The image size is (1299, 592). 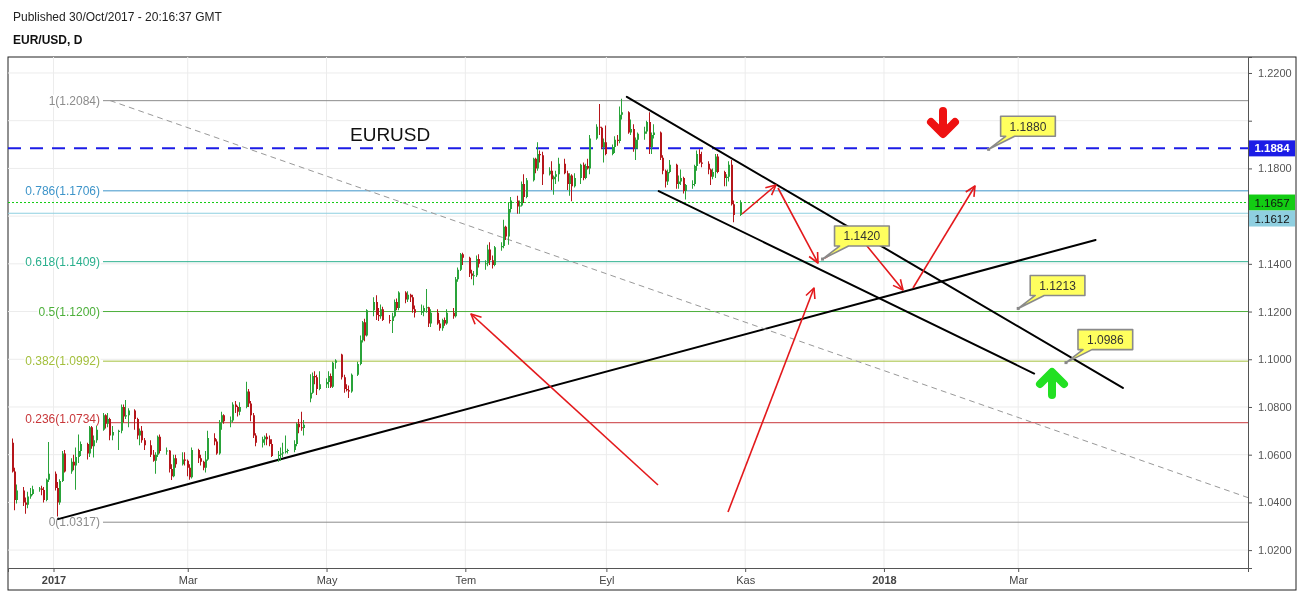 What do you see at coordinates (62, 361) in the screenshot?
I see `ref-line-label: 0.382(1.0992)` at bounding box center [62, 361].